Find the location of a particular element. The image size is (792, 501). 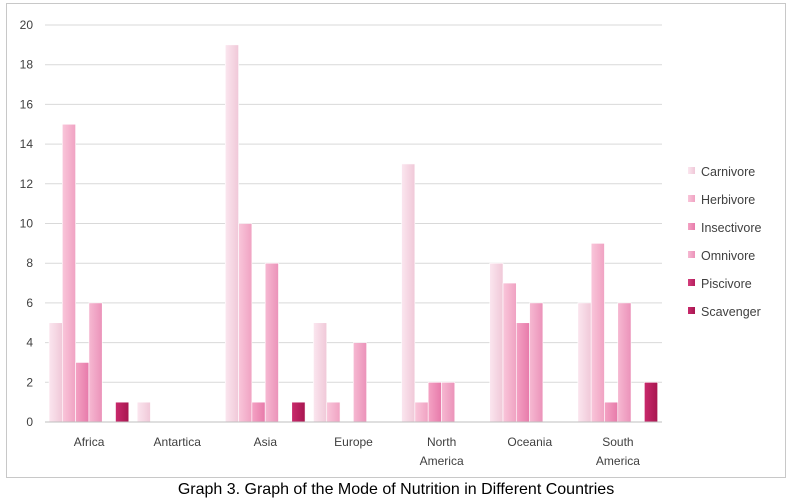

legend-swatch-insectivore is located at coordinates (691, 226).